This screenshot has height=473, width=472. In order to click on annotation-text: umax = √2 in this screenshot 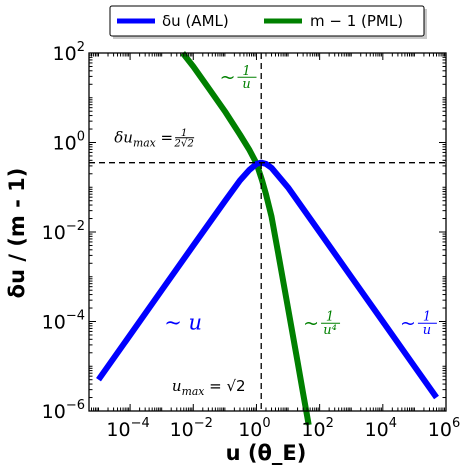, I will do `click(209, 387)`.